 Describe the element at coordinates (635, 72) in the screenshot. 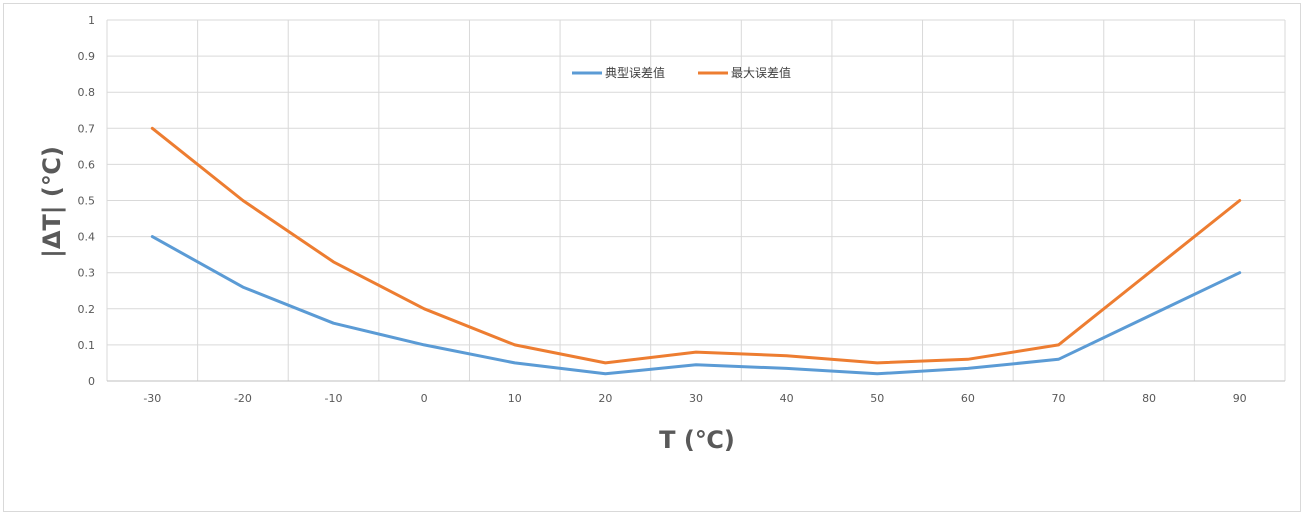

I see `legend-label-1: 典型误差值` at that location.